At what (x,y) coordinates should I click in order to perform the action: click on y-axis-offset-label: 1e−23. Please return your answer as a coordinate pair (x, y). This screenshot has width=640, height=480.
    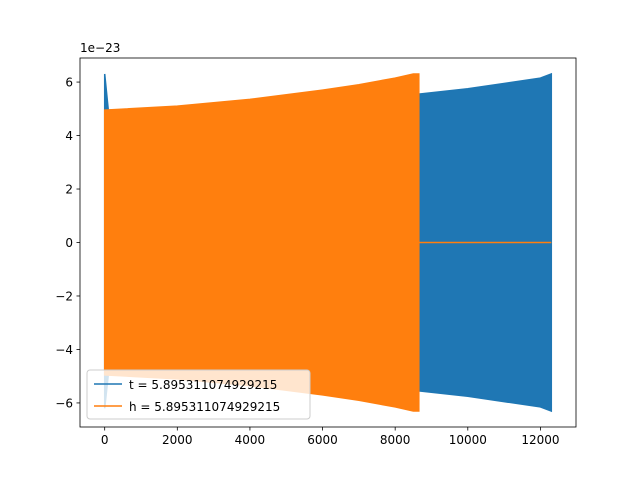
    Looking at the image, I should click on (100, 48).